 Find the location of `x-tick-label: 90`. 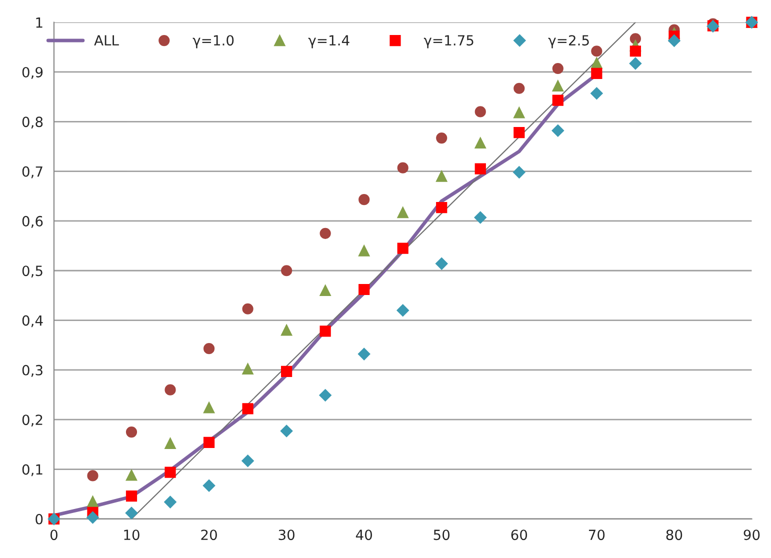

x-tick-label: 90 is located at coordinates (752, 535).